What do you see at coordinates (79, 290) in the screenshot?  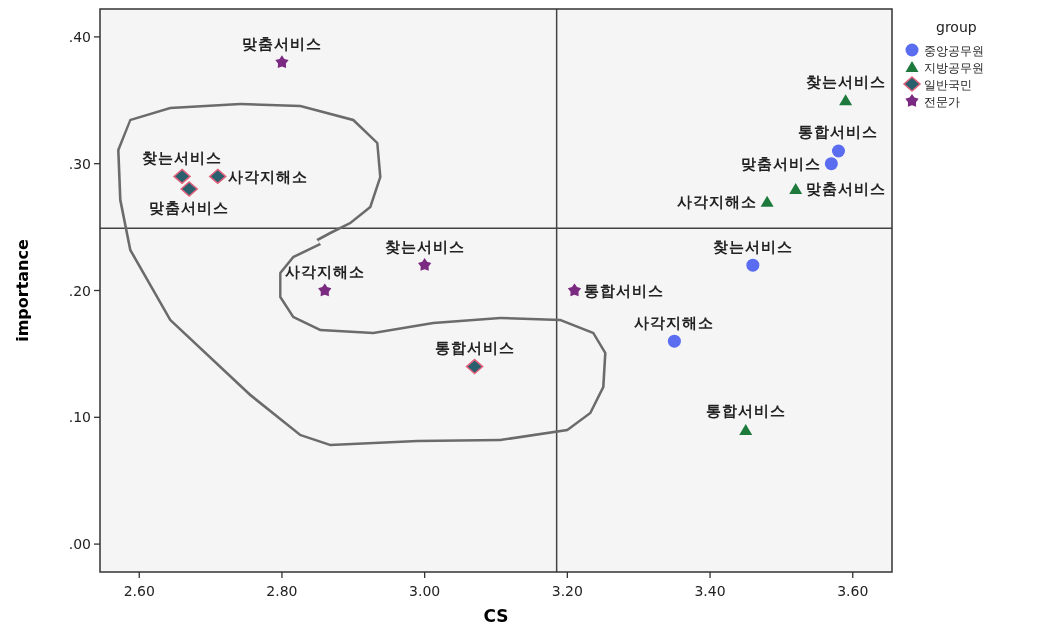 I see `y-tick-label: .20` at bounding box center [79, 290].